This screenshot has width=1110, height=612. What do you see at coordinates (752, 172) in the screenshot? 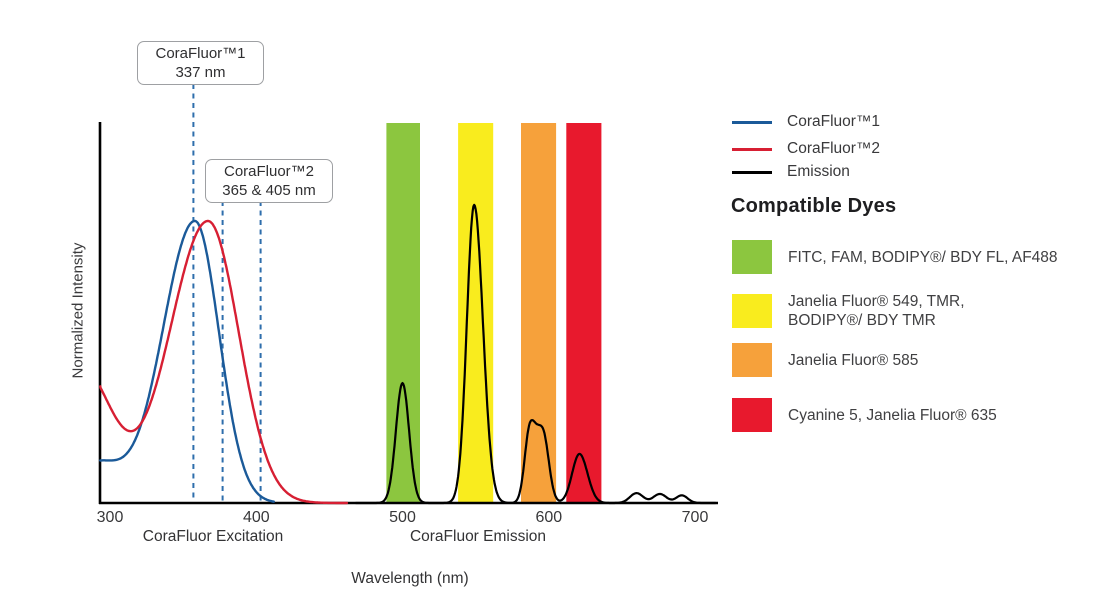
I see `legend-line-swatch-emission` at bounding box center [752, 172].